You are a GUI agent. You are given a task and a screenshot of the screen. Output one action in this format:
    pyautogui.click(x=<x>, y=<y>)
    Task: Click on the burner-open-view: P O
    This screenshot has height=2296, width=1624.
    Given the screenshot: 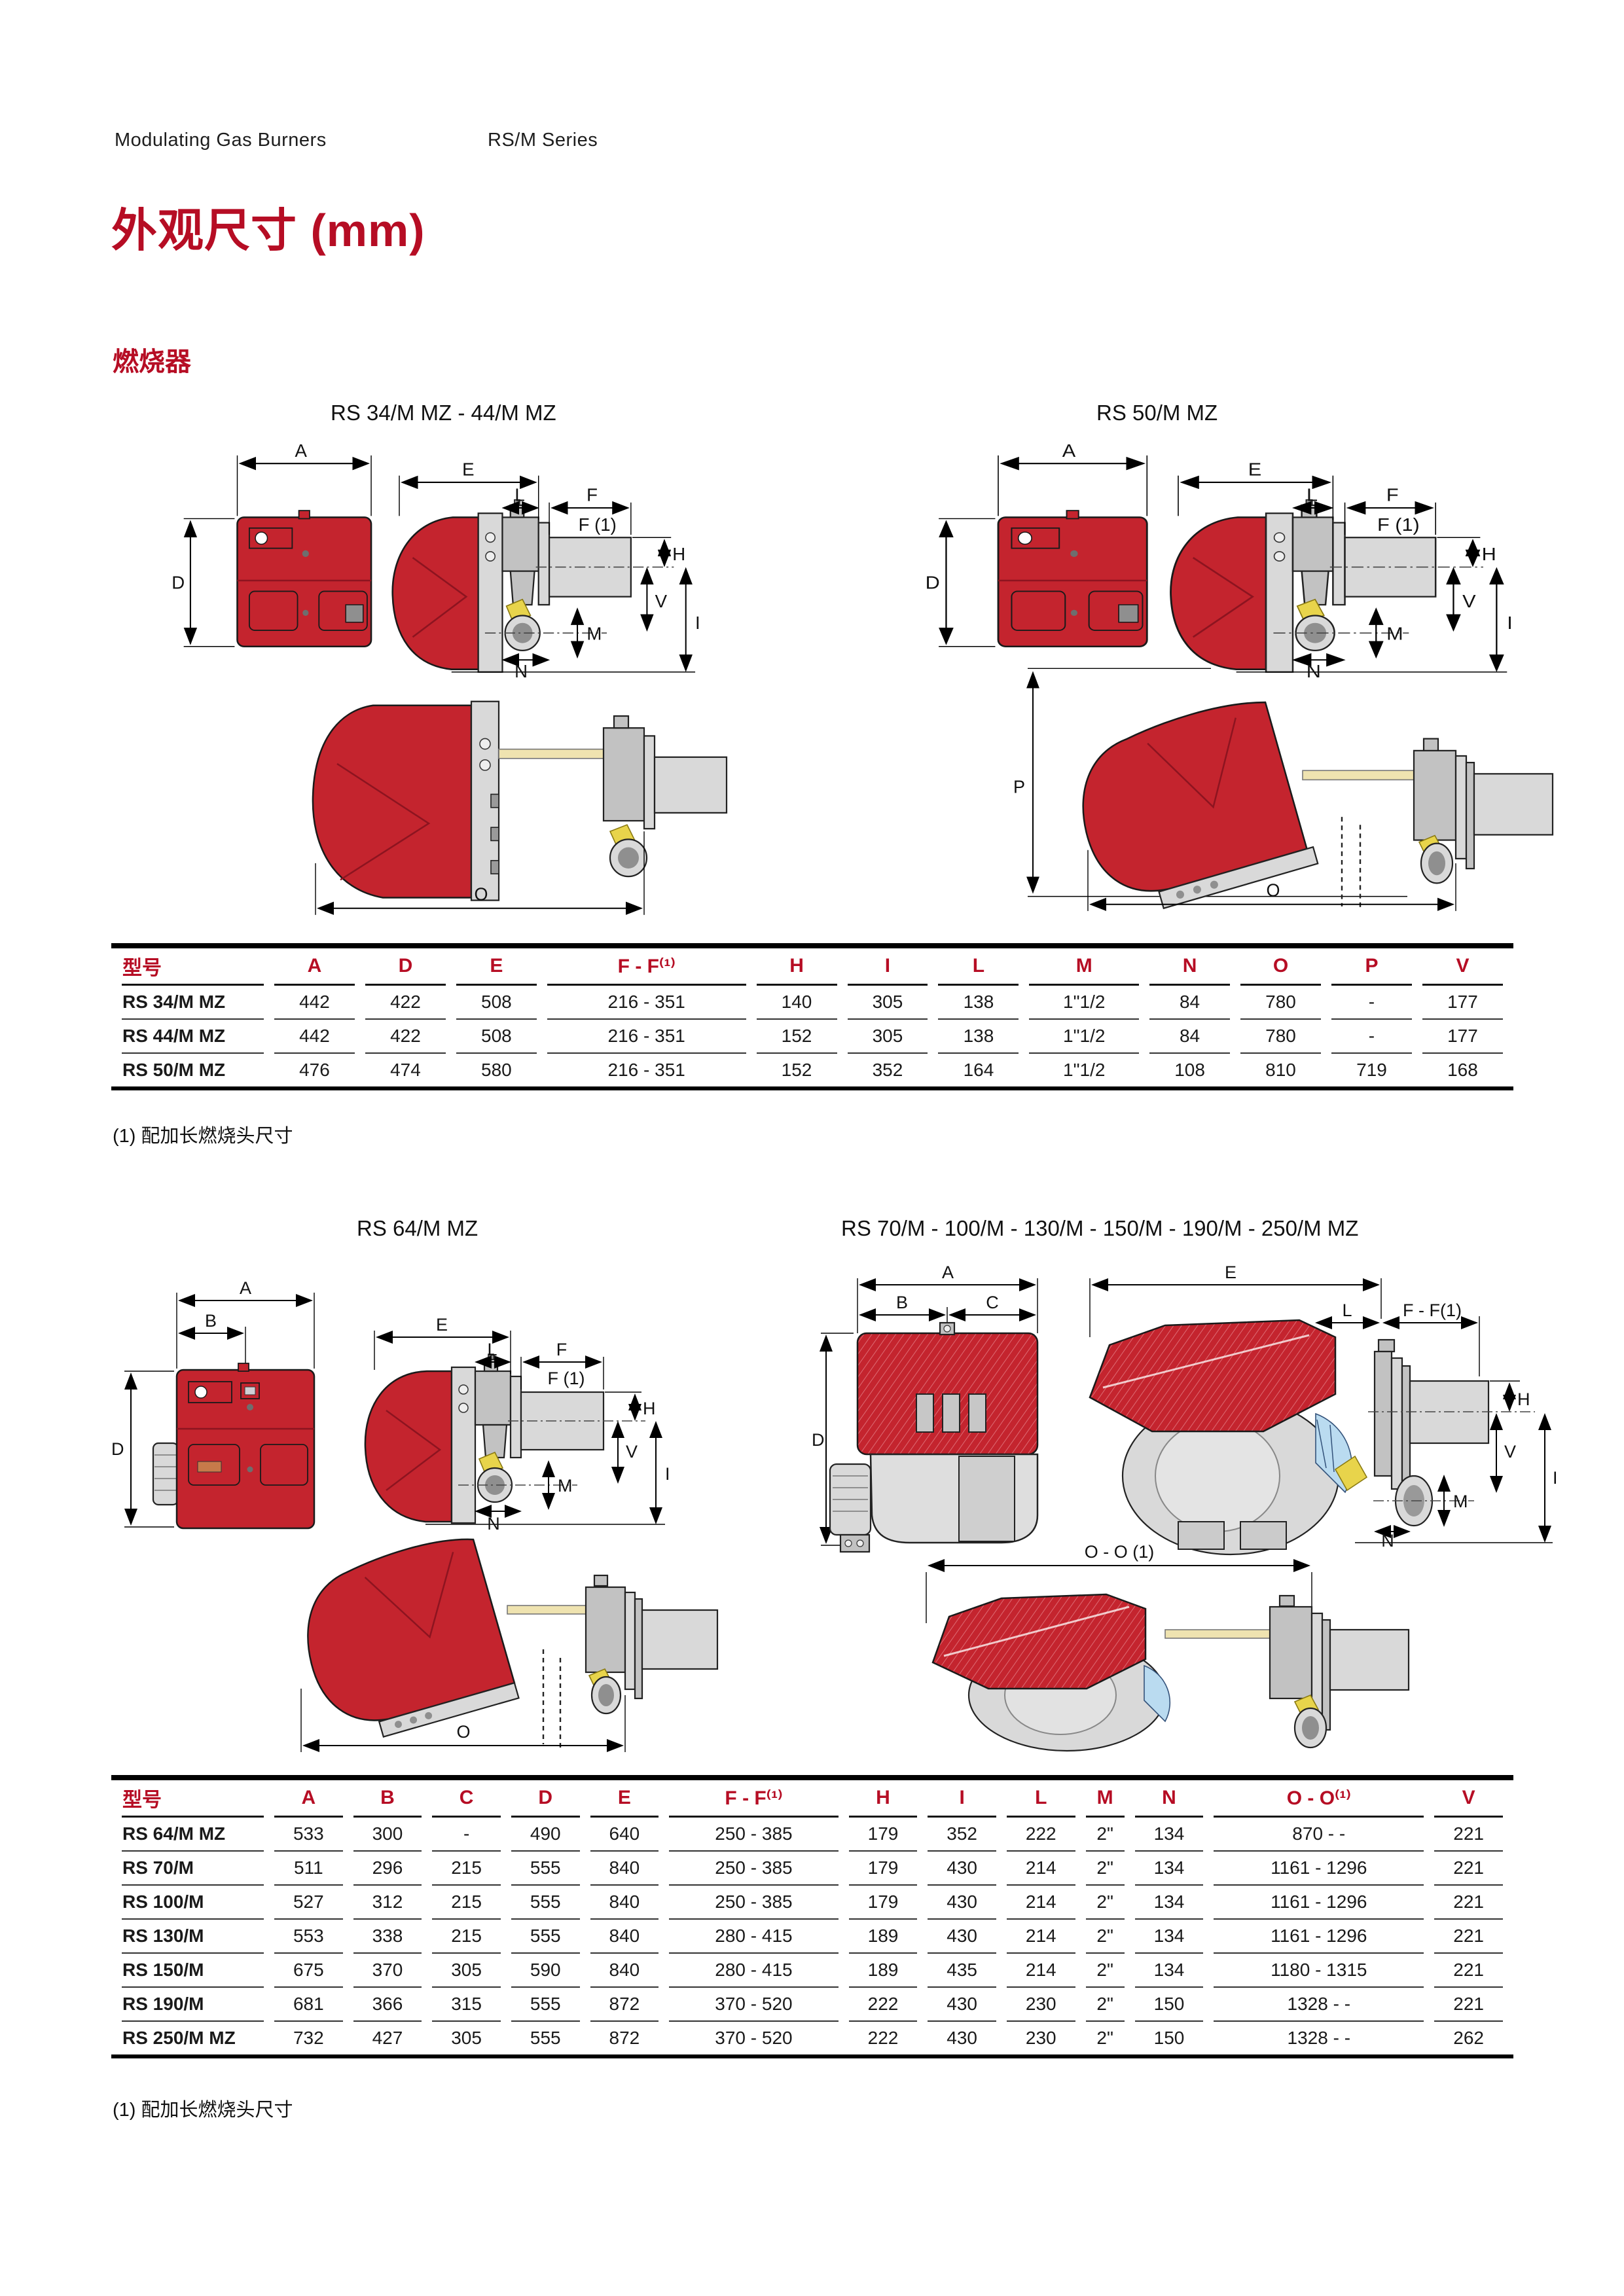 What is the action you would take?
    pyautogui.click(x=1283, y=789)
    